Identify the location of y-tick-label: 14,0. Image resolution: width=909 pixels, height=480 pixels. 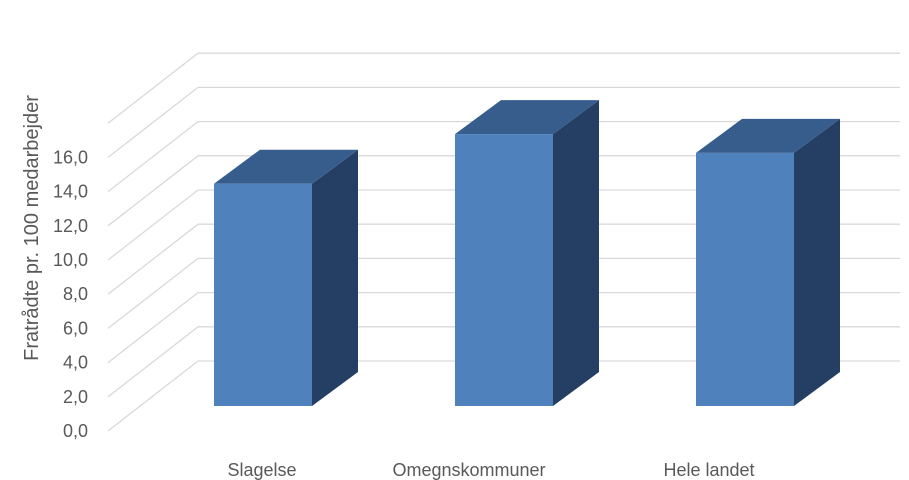
(70, 192).